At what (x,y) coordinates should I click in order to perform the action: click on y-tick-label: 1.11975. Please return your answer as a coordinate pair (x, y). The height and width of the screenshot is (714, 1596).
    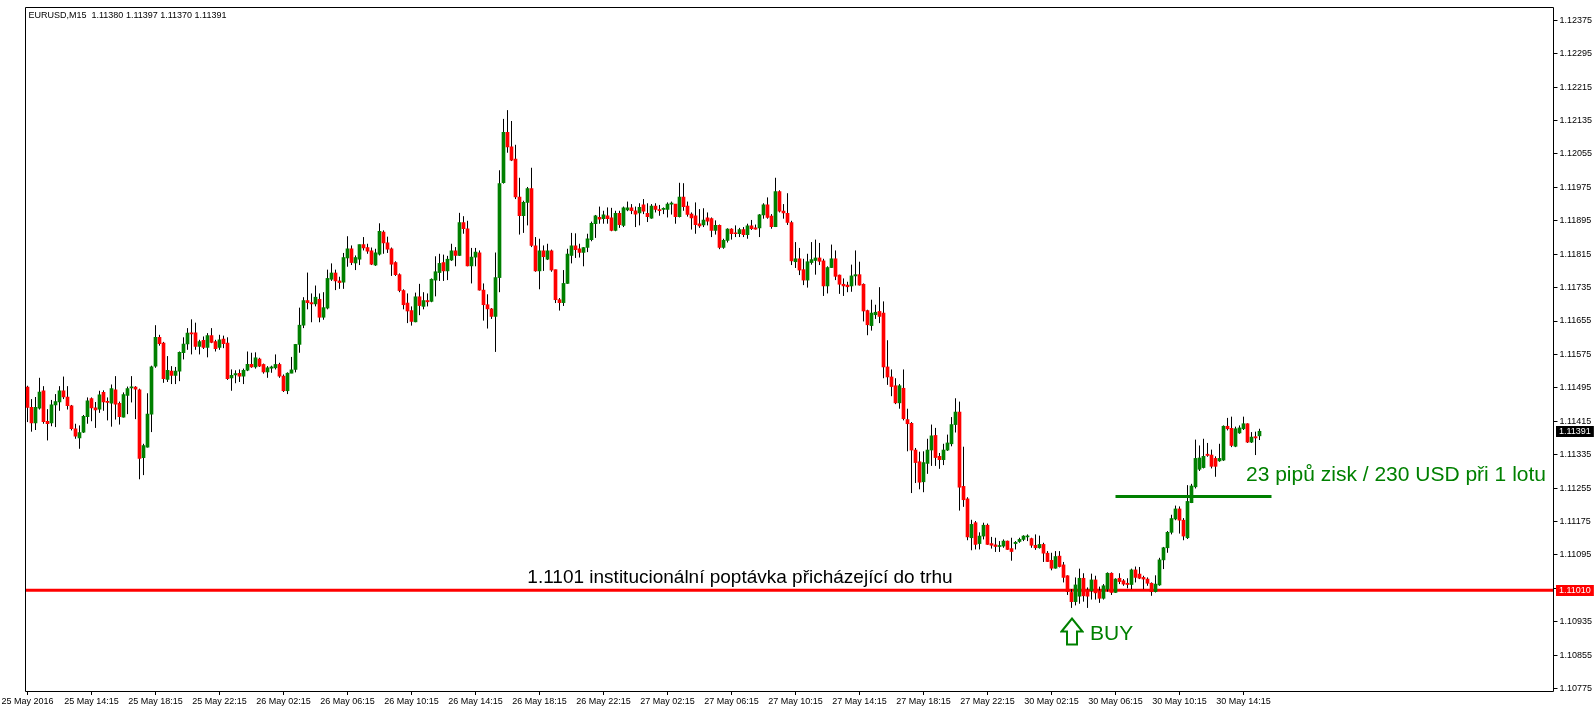
    Looking at the image, I should click on (1575, 186).